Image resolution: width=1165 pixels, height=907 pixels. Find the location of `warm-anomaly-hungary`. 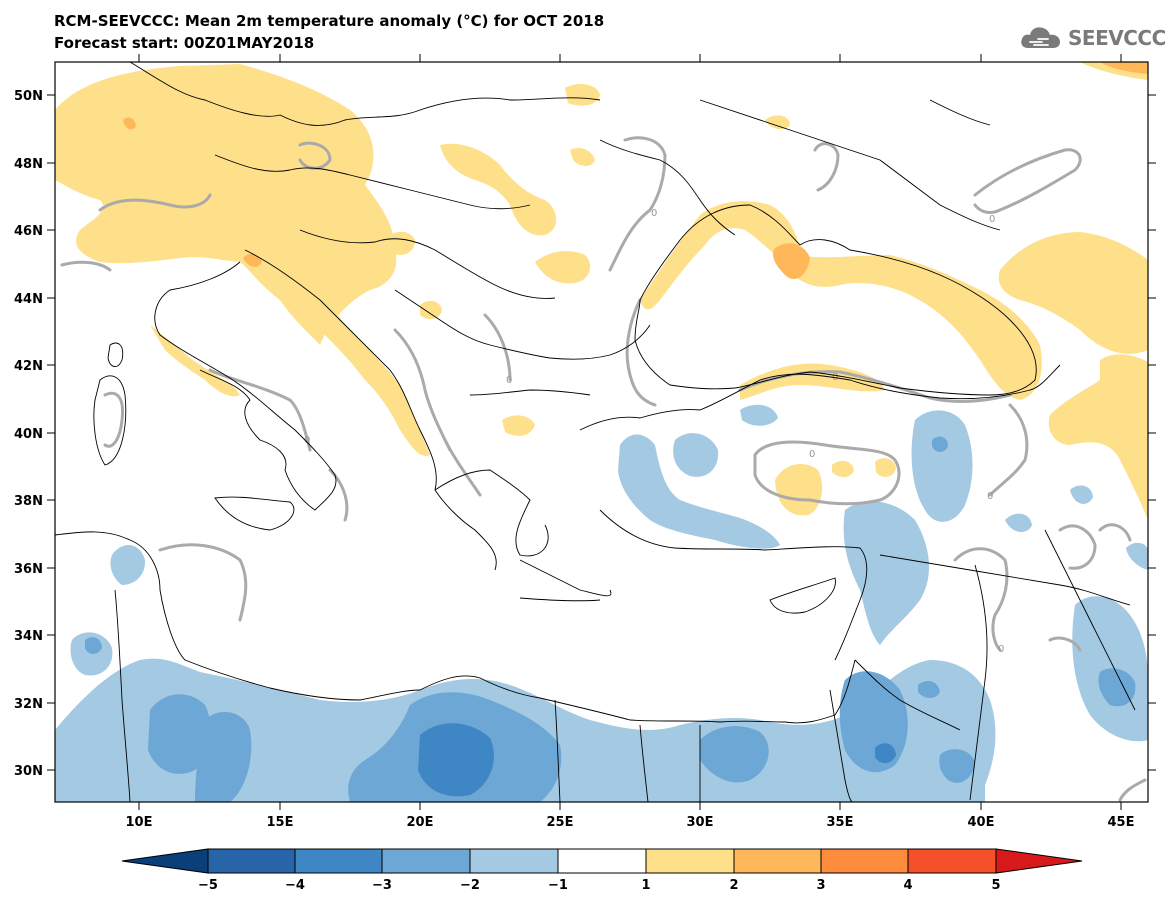

warm-anomaly-hungary is located at coordinates (498, 189).